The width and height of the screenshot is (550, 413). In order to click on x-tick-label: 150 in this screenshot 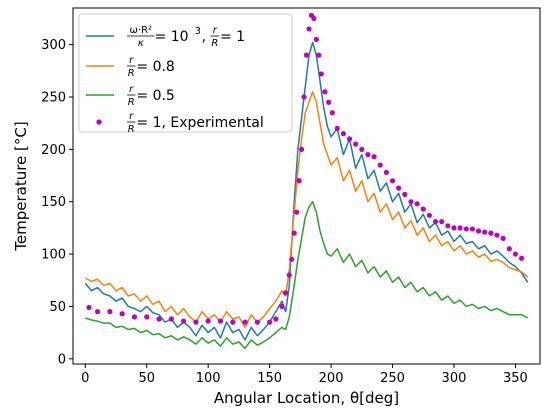, I will do `click(269, 378)`.